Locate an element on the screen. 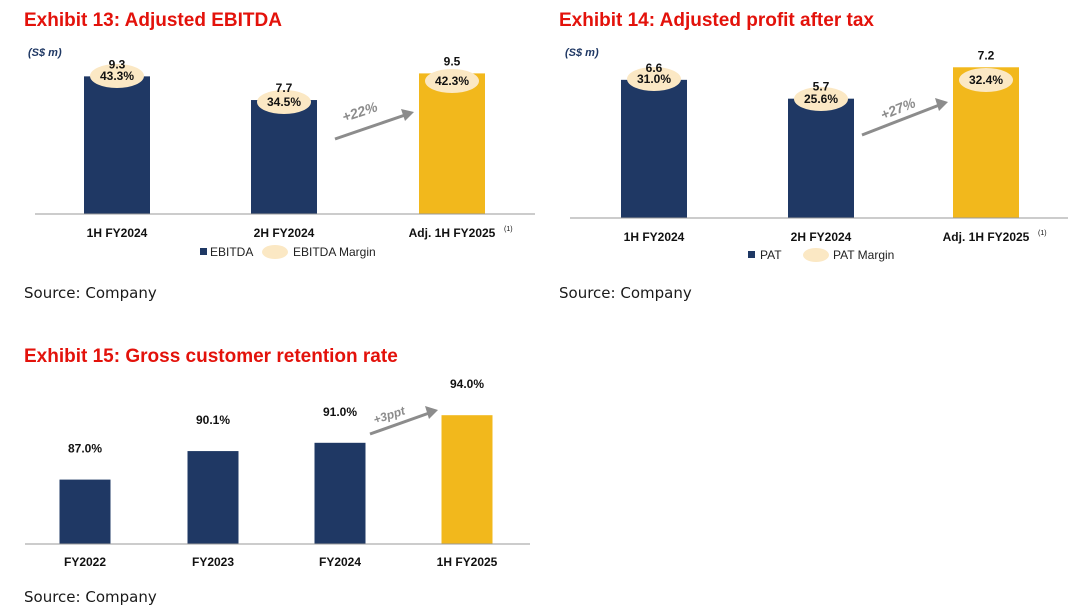  margin-bubbles: 43.3% 34.5% 42.3% is located at coordinates (284, 89).